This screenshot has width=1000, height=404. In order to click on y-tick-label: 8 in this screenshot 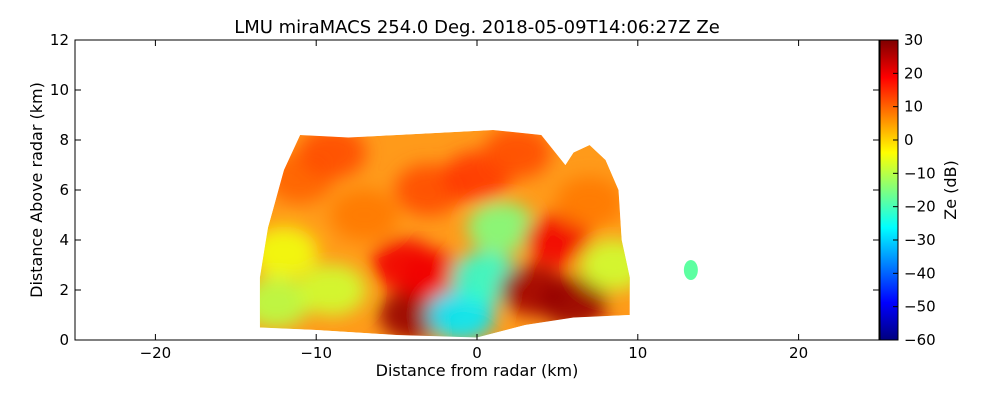, I will do `click(64, 140)`.